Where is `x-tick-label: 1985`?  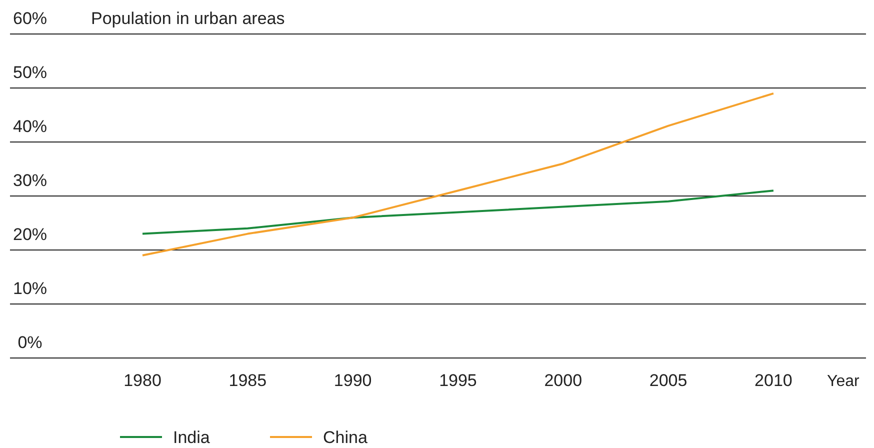 x-tick-label: 1985 is located at coordinates (247, 380).